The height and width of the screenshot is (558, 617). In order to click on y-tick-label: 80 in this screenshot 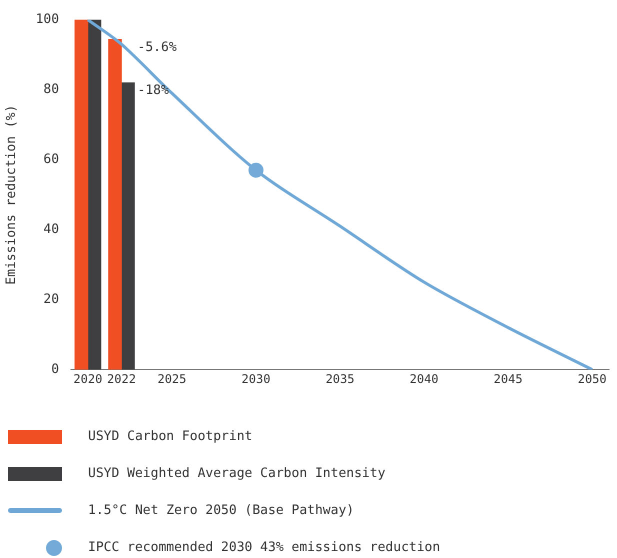, I will do `click(51, 90)`.